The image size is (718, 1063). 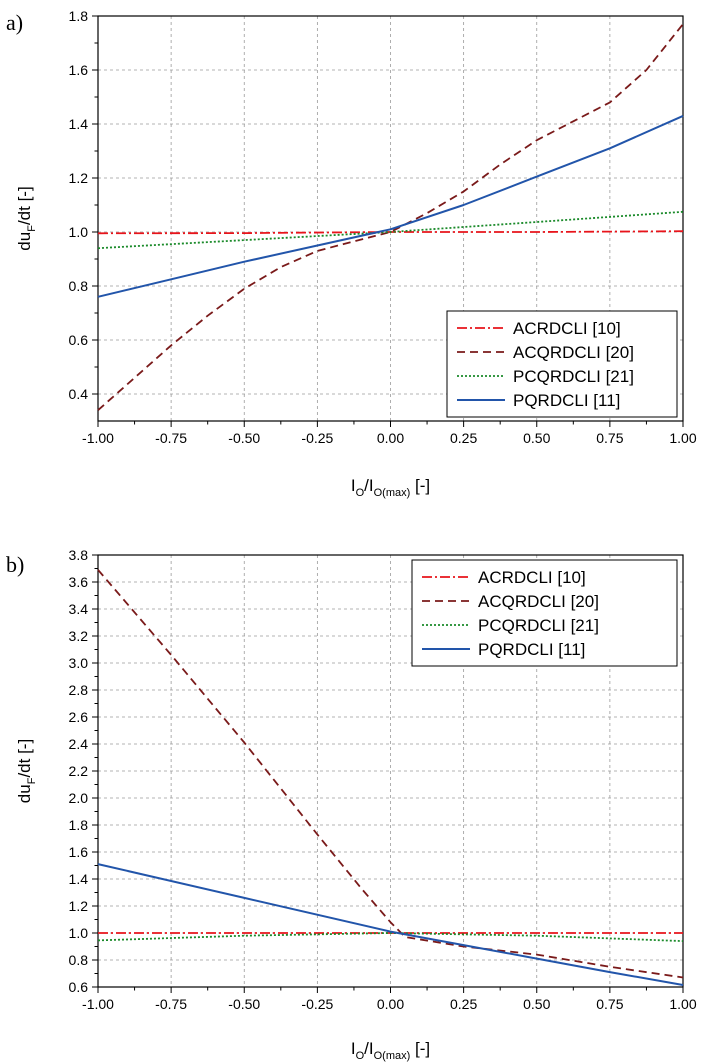 I want to click on y-tick-label: 3.4, so click(x=79, y=609).